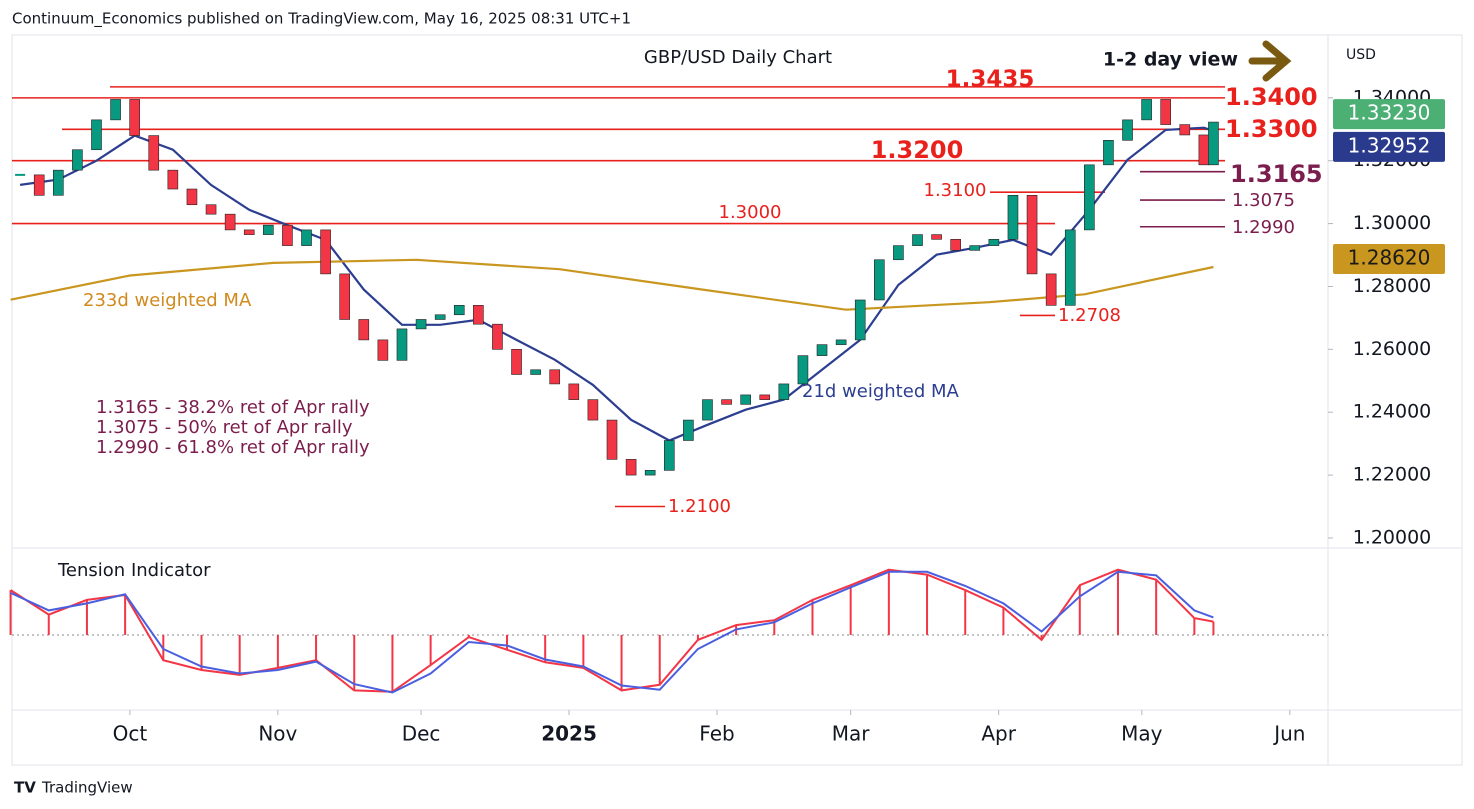  What do you see at coordinates (233, 447) in the screenshot?
I see `note: 1.2990 - 61.8% ret of Apr rally` at bounding box center [233, 447].